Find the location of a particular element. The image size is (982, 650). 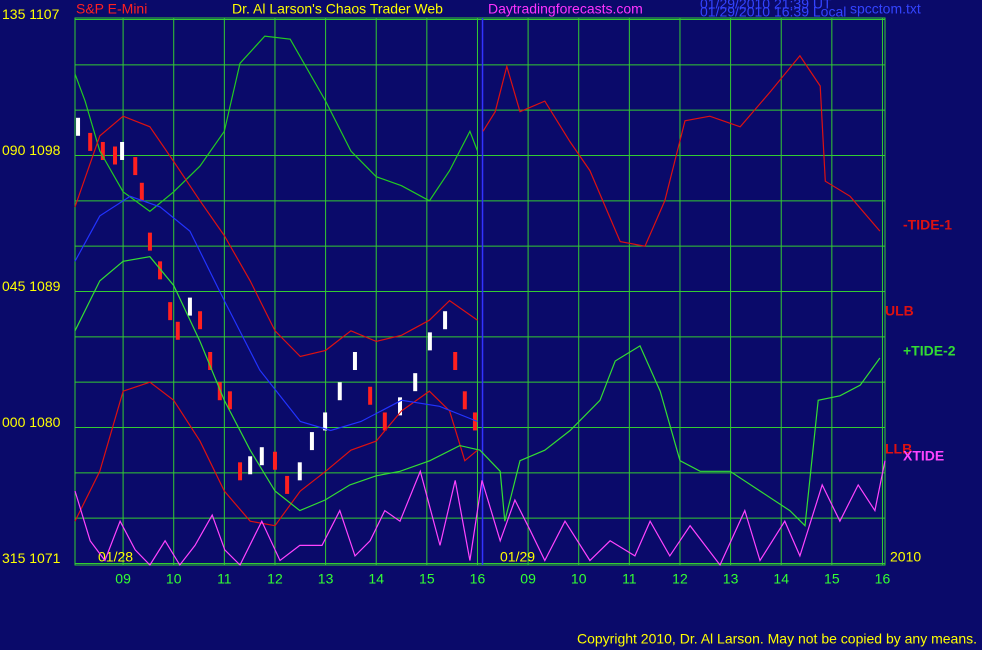

chart-title: Dr. Al Larson's Chaos Trader Web is located at coordinates (337, 9).